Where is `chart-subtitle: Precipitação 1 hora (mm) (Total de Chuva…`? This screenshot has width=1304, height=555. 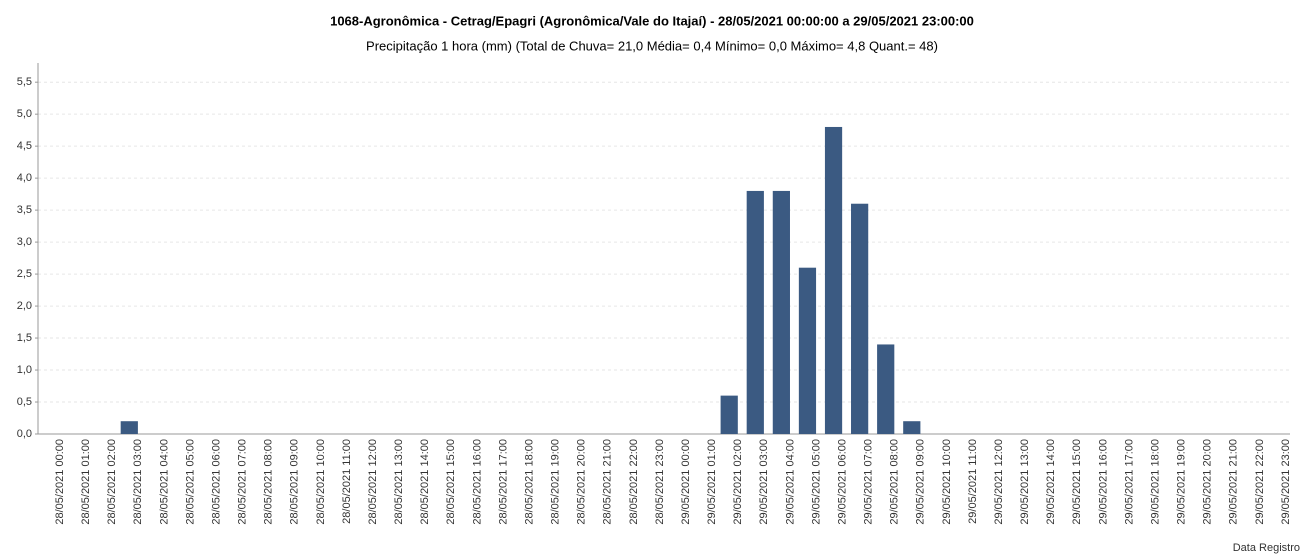
chart-subtitle: Precipitação 1 hora (mm) (Total de Chuva… is located at coordinates (652, 45).